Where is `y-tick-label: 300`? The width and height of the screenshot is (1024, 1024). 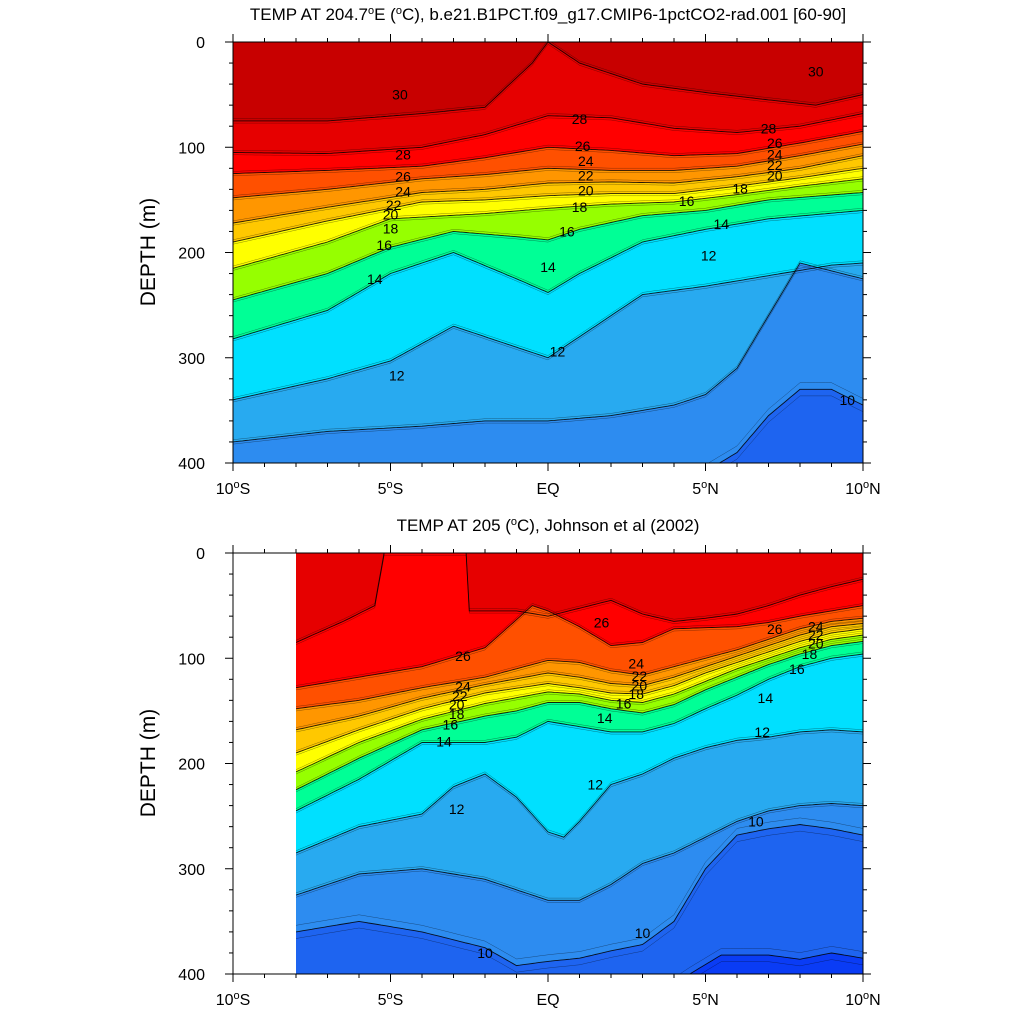 y-tick-label: 300 is located at coordinates (191, 870).